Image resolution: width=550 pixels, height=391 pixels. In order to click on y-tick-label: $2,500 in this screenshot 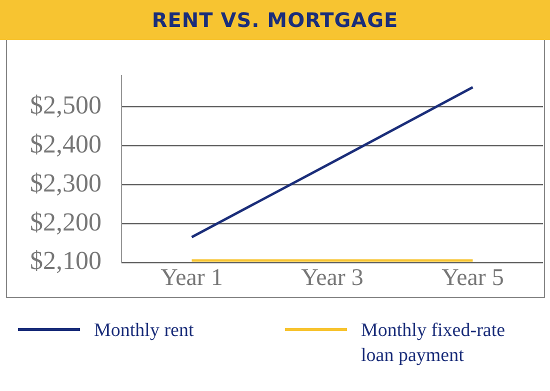, I will do `click(66, 105)`.